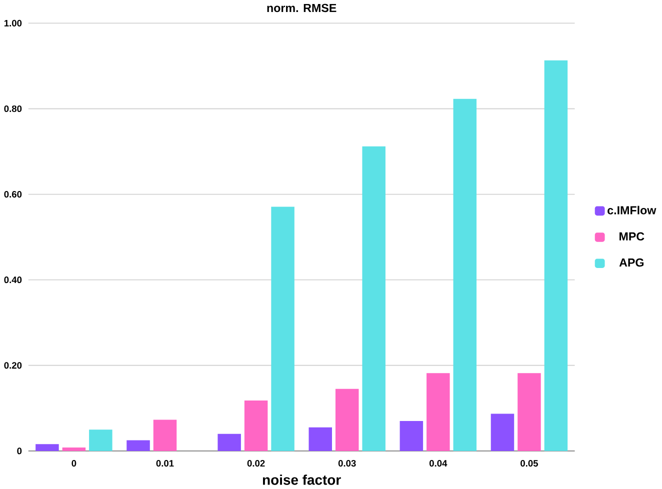  What do you see at coordinates (301, 8) in the screenshot?
I see `chart-title: norm. RMSE` at bounding box center [301, 8].